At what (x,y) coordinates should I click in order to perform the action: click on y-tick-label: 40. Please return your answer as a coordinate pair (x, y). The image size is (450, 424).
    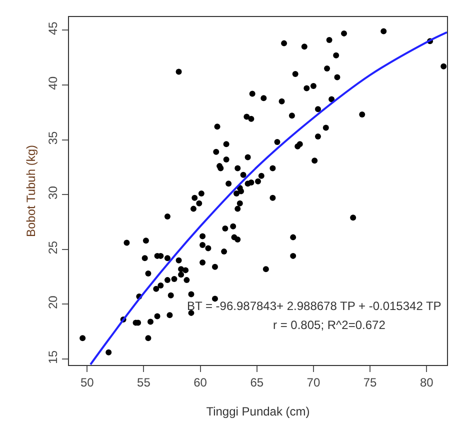
    Looking at the image, I should click on (53, 83).